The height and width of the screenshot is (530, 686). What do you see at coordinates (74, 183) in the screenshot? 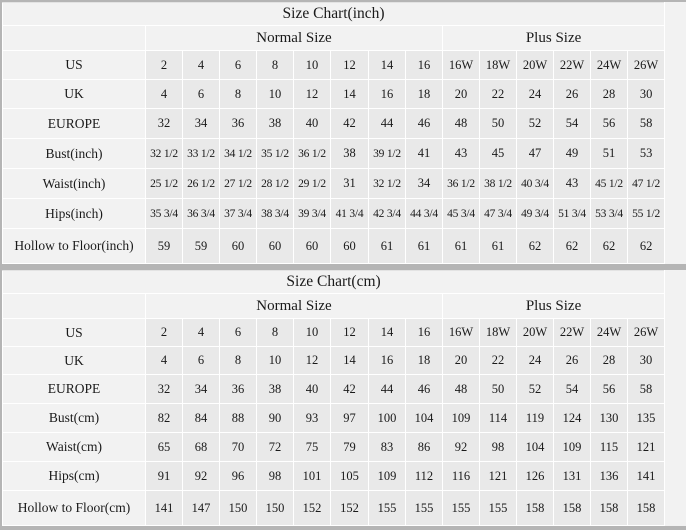
I see `row-label-waist: Waist(inch)` at bounding box center [74, 183].